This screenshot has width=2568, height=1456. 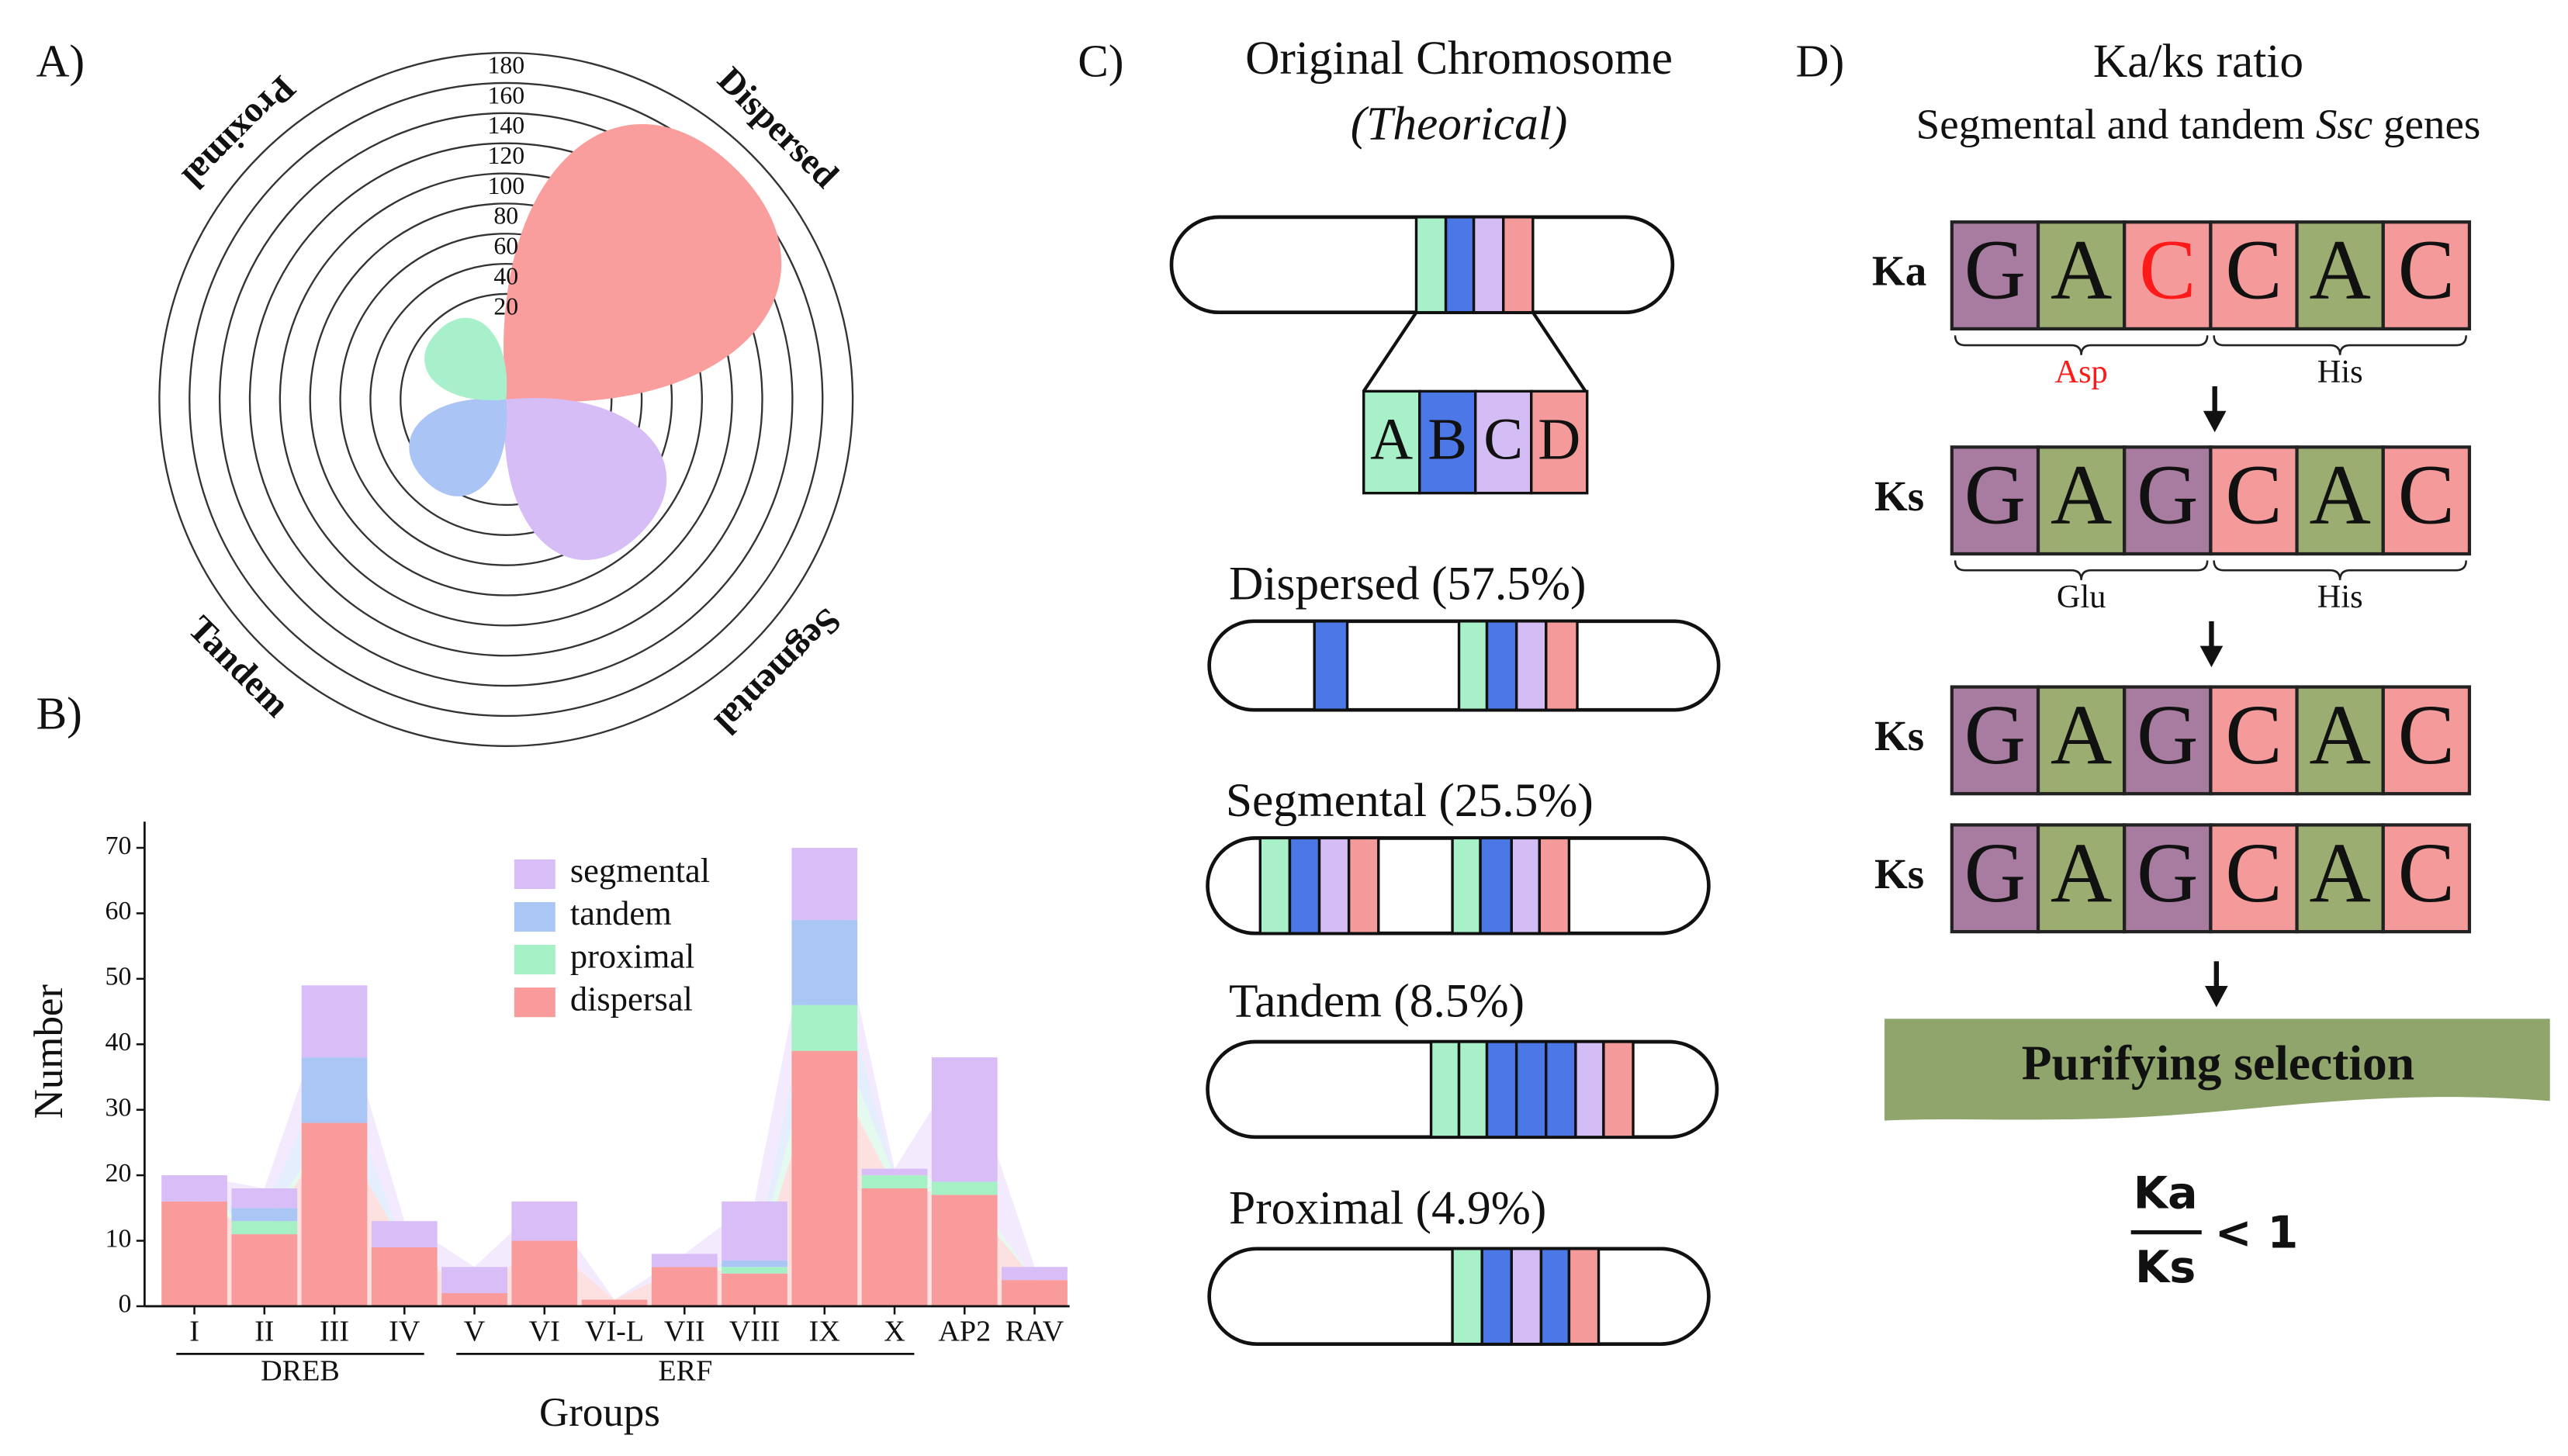 What do you see at coordinates (194, 1332) in the screenshot?
I see `x-tick-label: I` at bounding box center [194, 1332].